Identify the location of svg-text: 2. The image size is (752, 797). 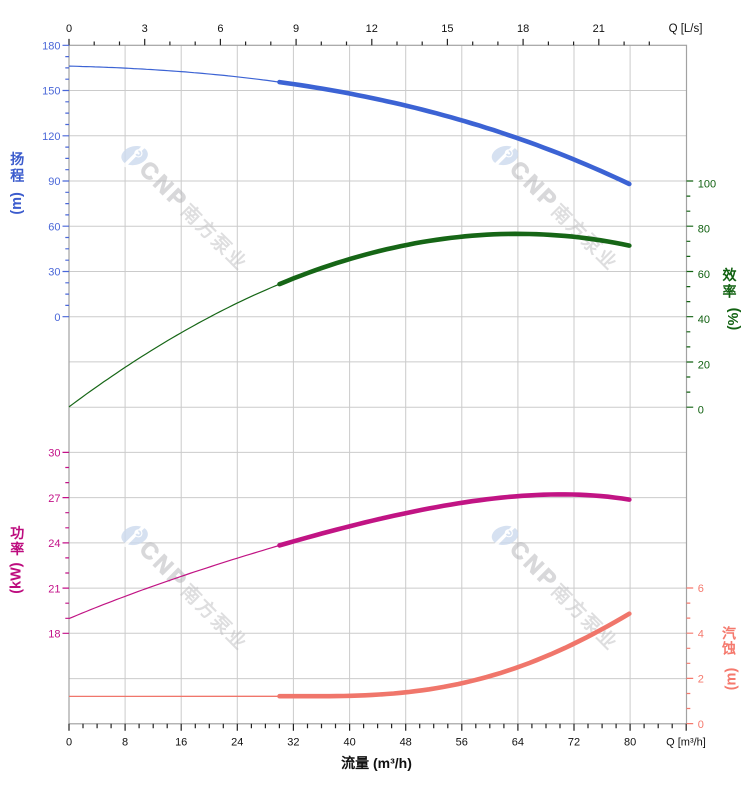
(701, 680).